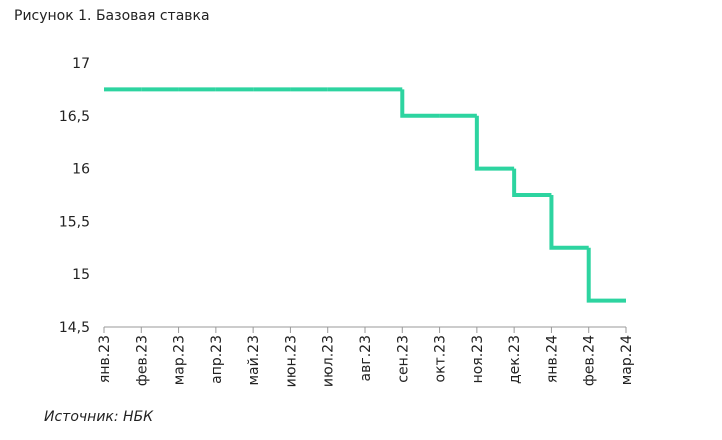  I want to click on x-tick-label: янв.23, so click(105, 359).